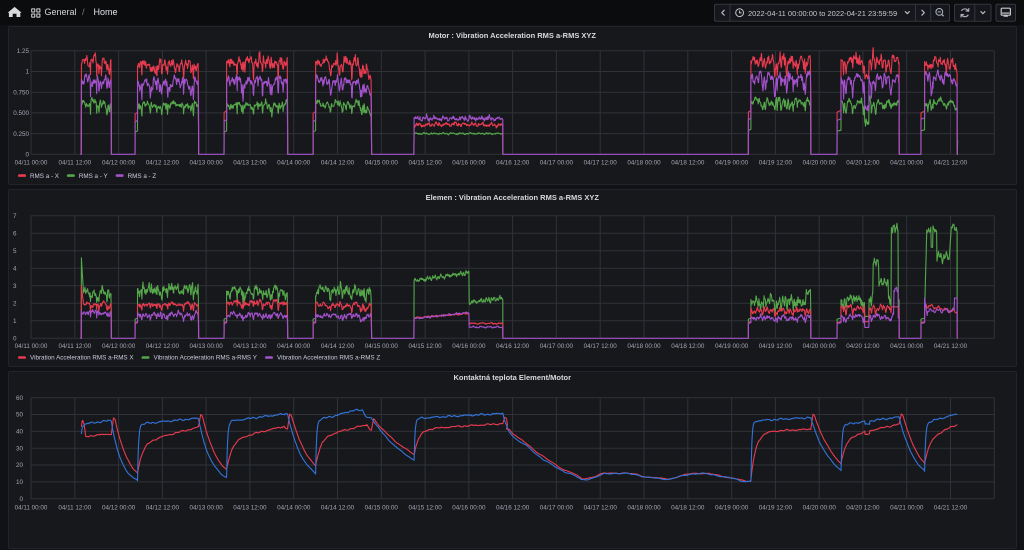 This screenshot has height=550, width=1024. I want to click on svg-text: 30, so click(20, 448).